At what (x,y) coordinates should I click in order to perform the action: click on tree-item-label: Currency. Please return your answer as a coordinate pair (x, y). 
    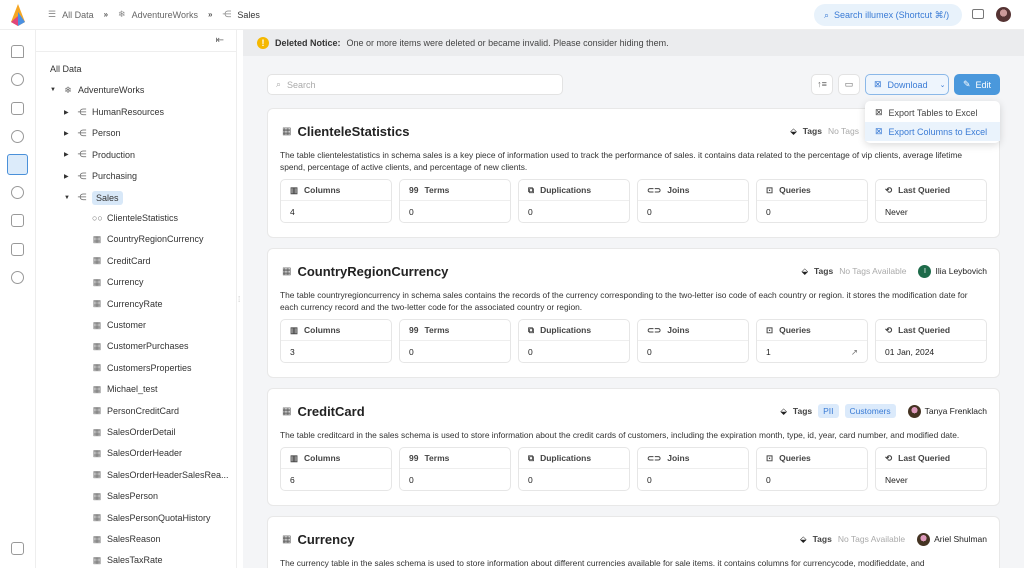
    Looking at the image, I should click on (125, 282).